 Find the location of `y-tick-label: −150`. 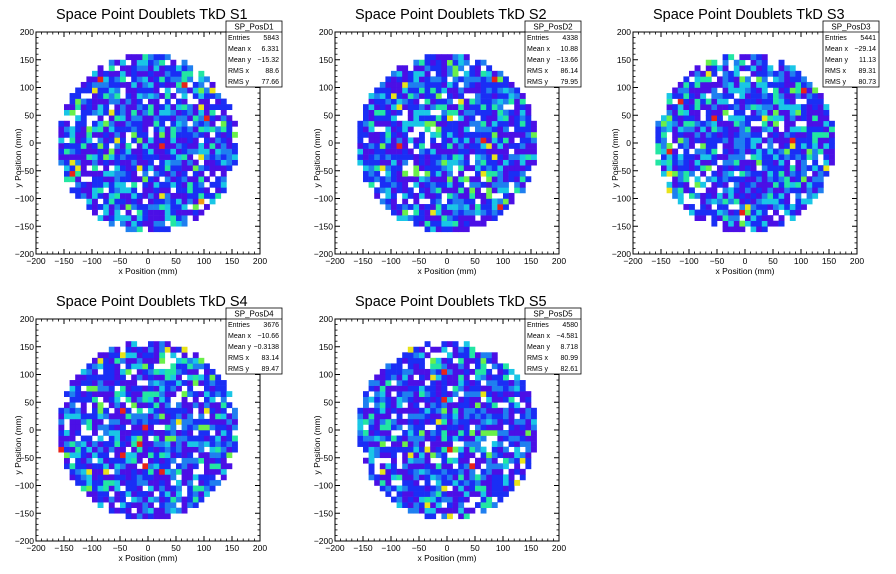

y-tick-label: −150 is located at coordinates (323, 513).